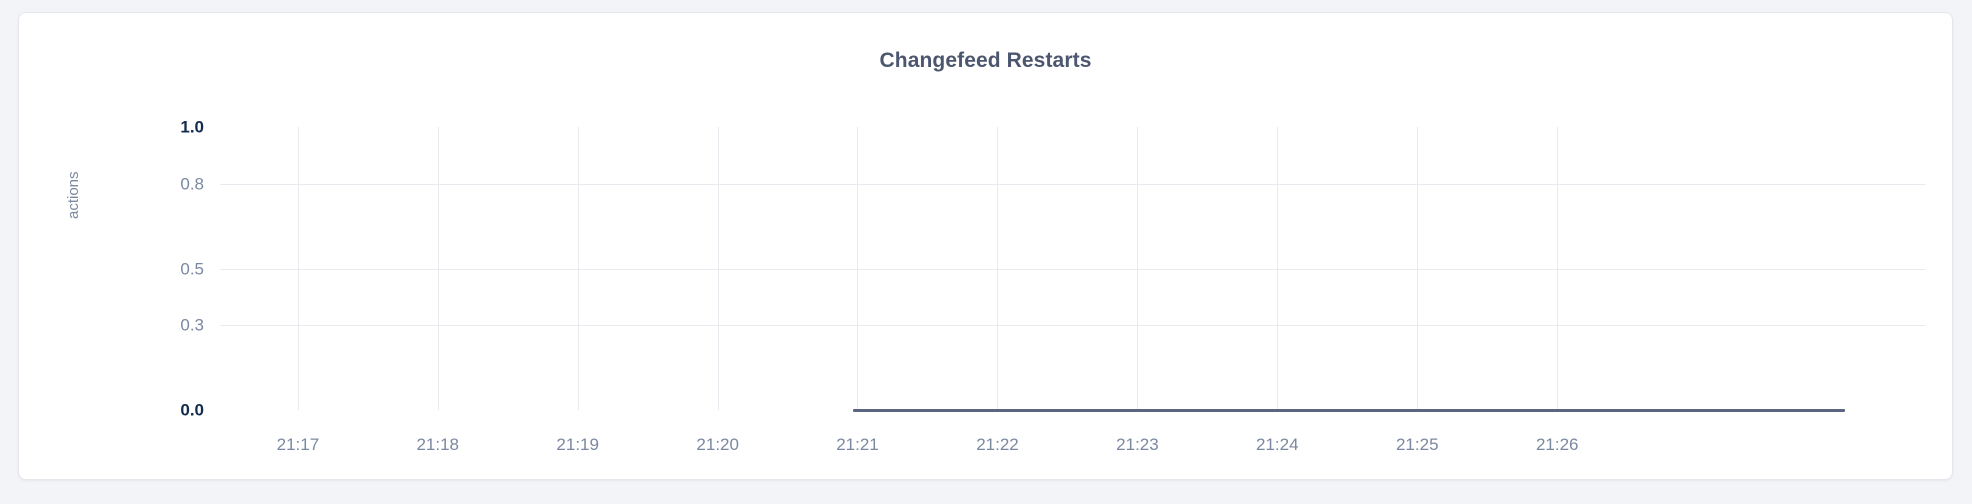  Describe the element at coordinates (298, 444) in the screenshot. I see `x-tick-label: 21:17` at that location.